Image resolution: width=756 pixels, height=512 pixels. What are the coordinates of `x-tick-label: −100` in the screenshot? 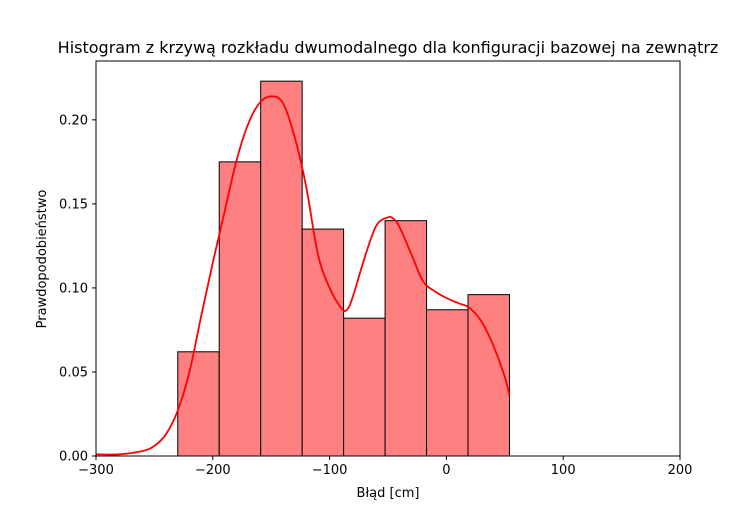 It's located at (330, 470).